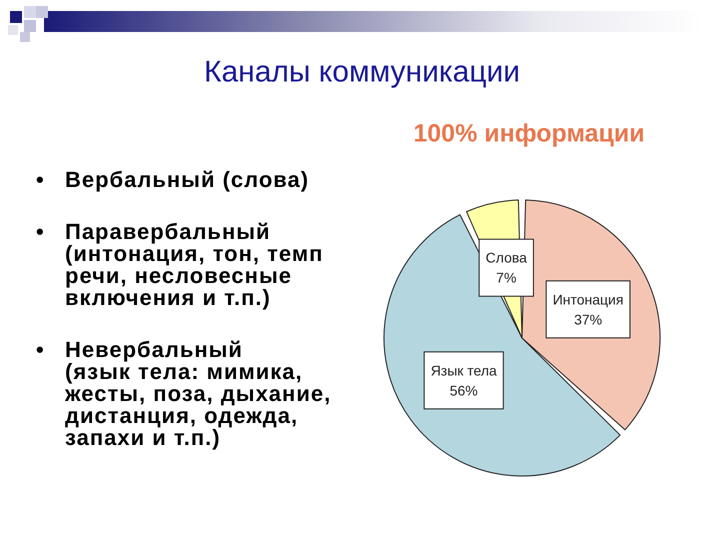  I want to click on slice-label: Слова, so click(507, 258).